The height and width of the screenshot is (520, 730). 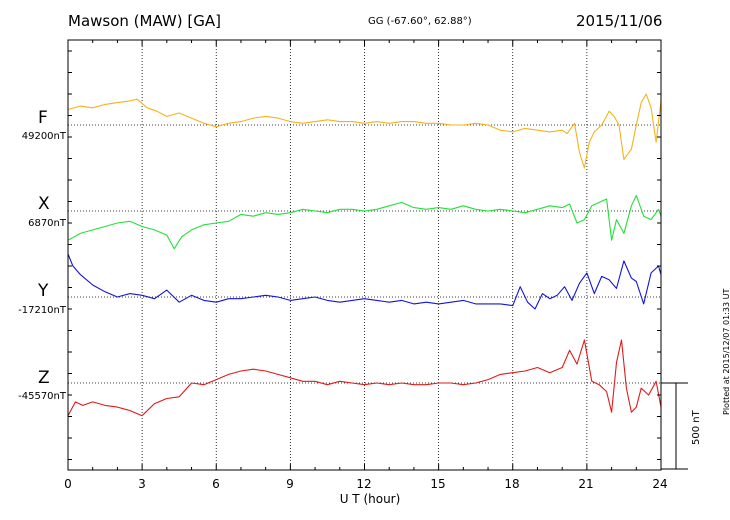 I want to click on series-line-z, so click(x=364, y=378).